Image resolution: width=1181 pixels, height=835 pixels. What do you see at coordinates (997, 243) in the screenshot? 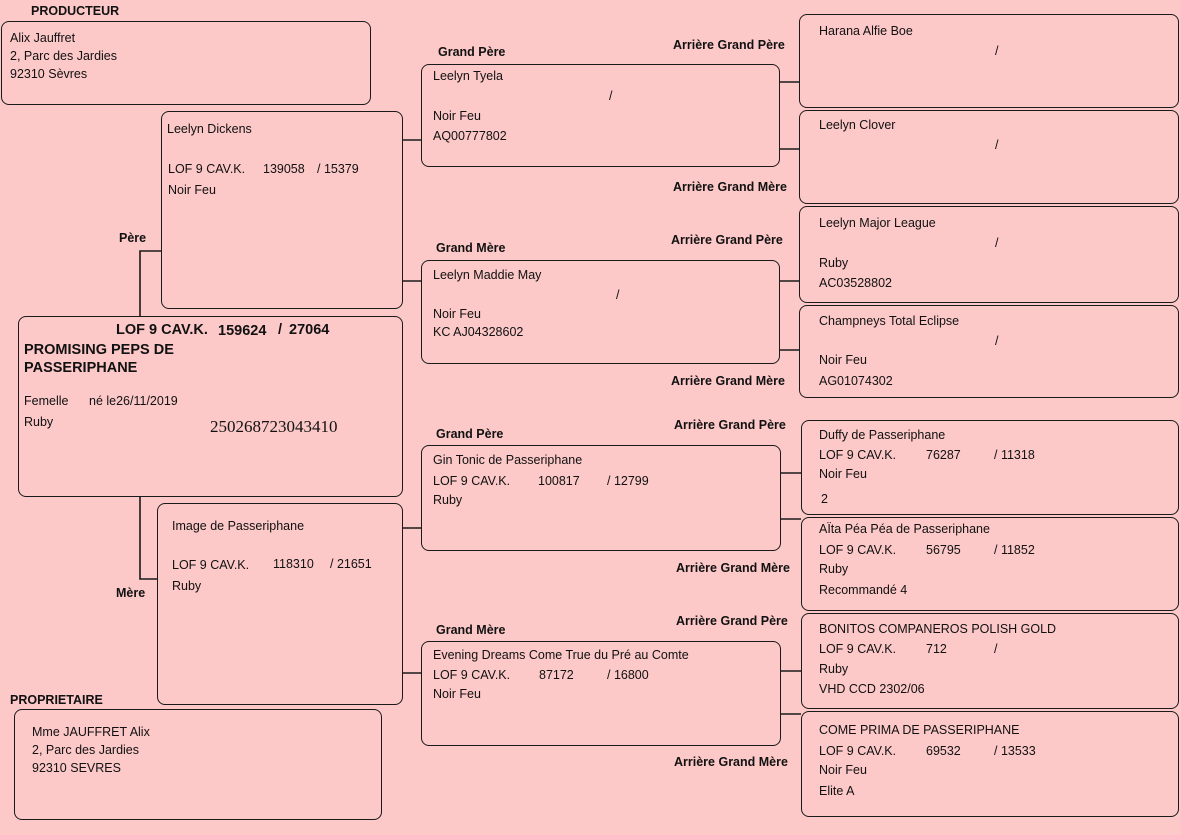
I see `ggp2-slash: /` at bounding box center [997, 243].